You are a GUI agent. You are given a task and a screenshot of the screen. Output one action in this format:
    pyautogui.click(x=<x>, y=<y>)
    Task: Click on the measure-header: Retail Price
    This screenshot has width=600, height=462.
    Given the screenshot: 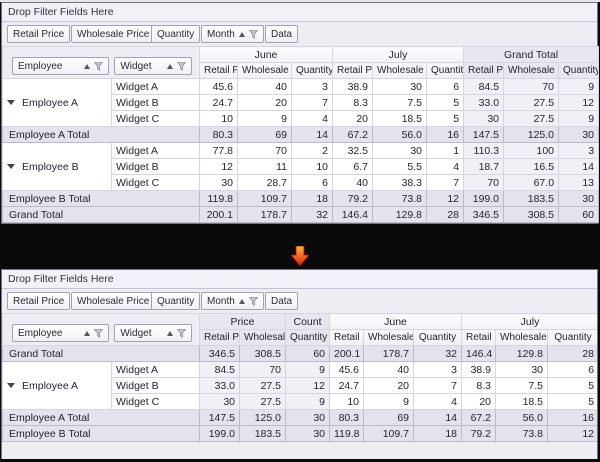 What is the action you would take?
    pyautogui.click(x=346, y=337)
    